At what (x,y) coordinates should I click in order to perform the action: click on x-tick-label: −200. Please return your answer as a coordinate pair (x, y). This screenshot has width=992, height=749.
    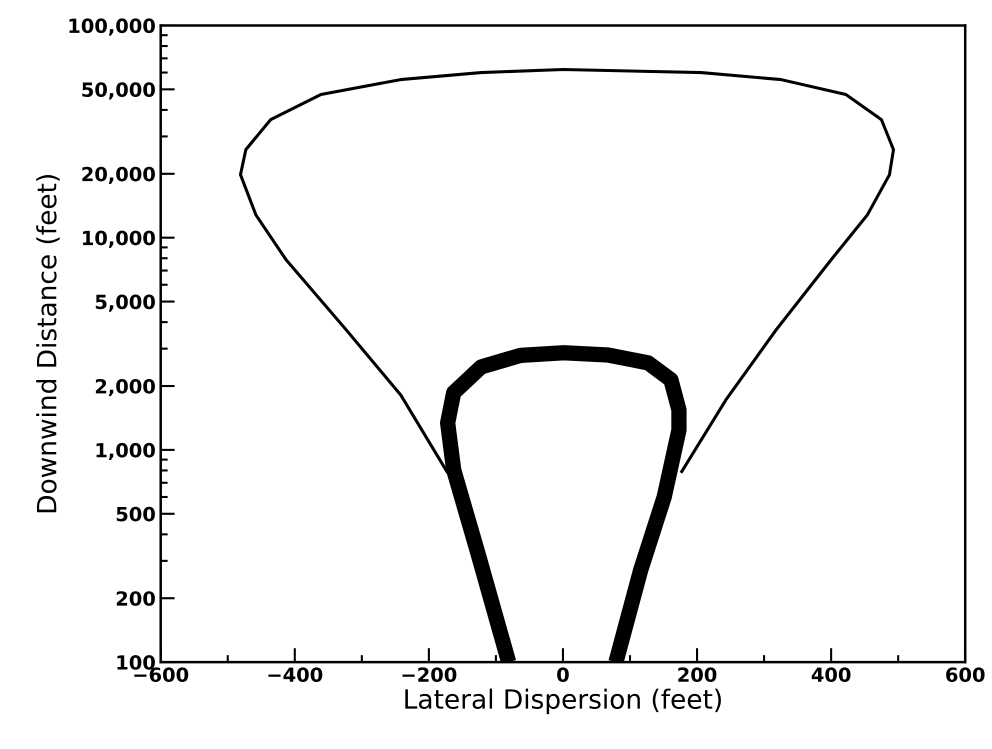
    Looking at the image, I should click on (429, 674).